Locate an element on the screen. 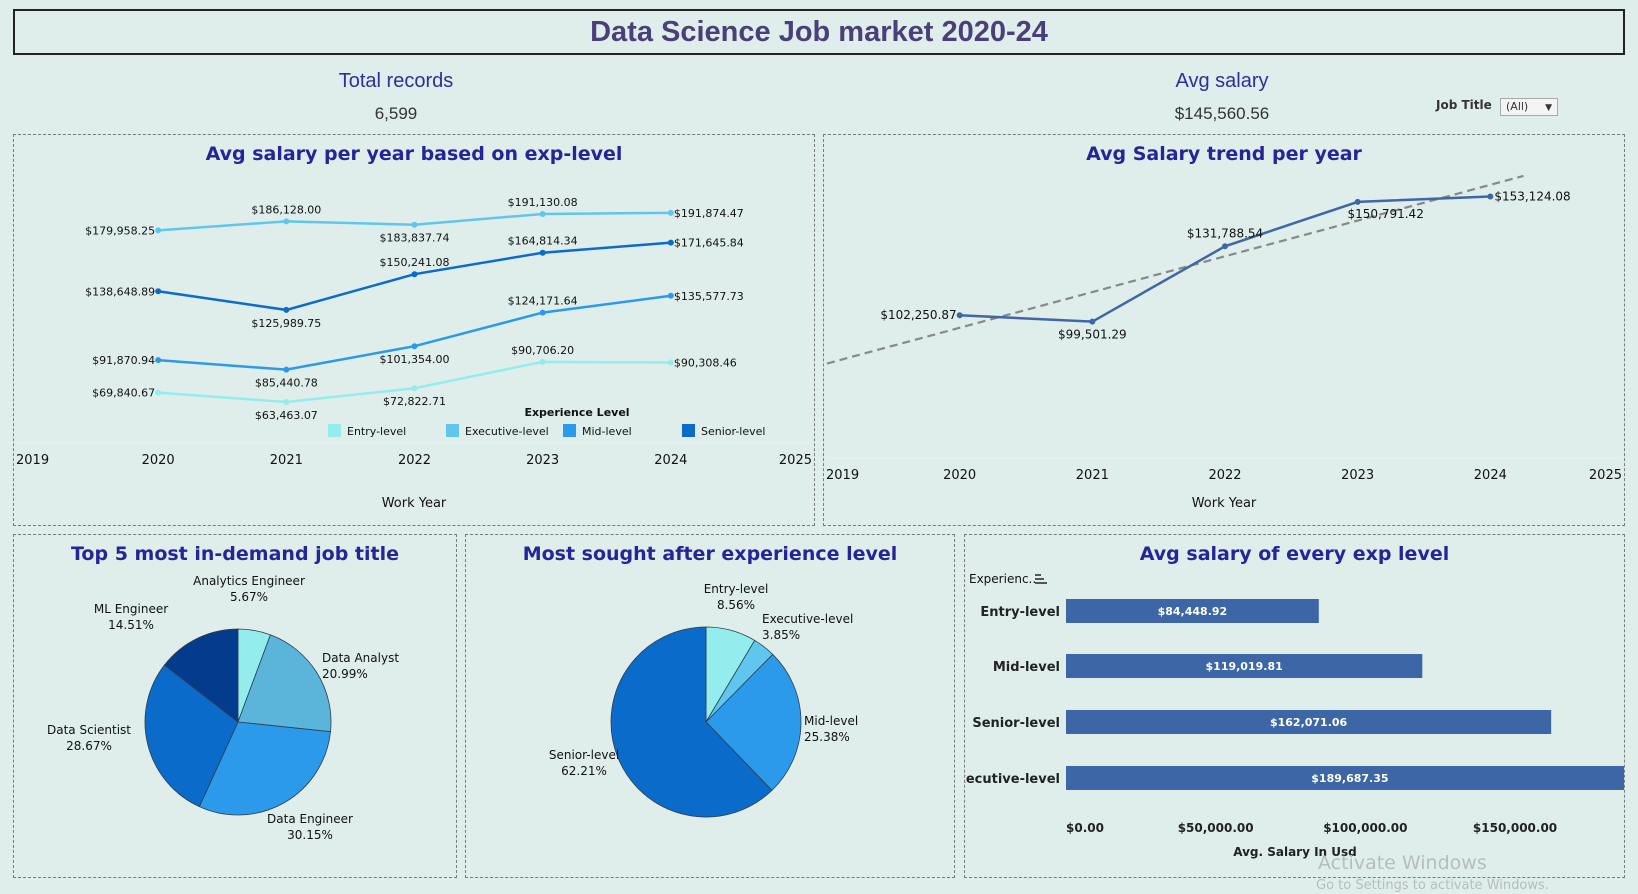 The height and width of the screenshot is (894, 1638). slice-percent: 30.15% is located at coordinates (310, 835).